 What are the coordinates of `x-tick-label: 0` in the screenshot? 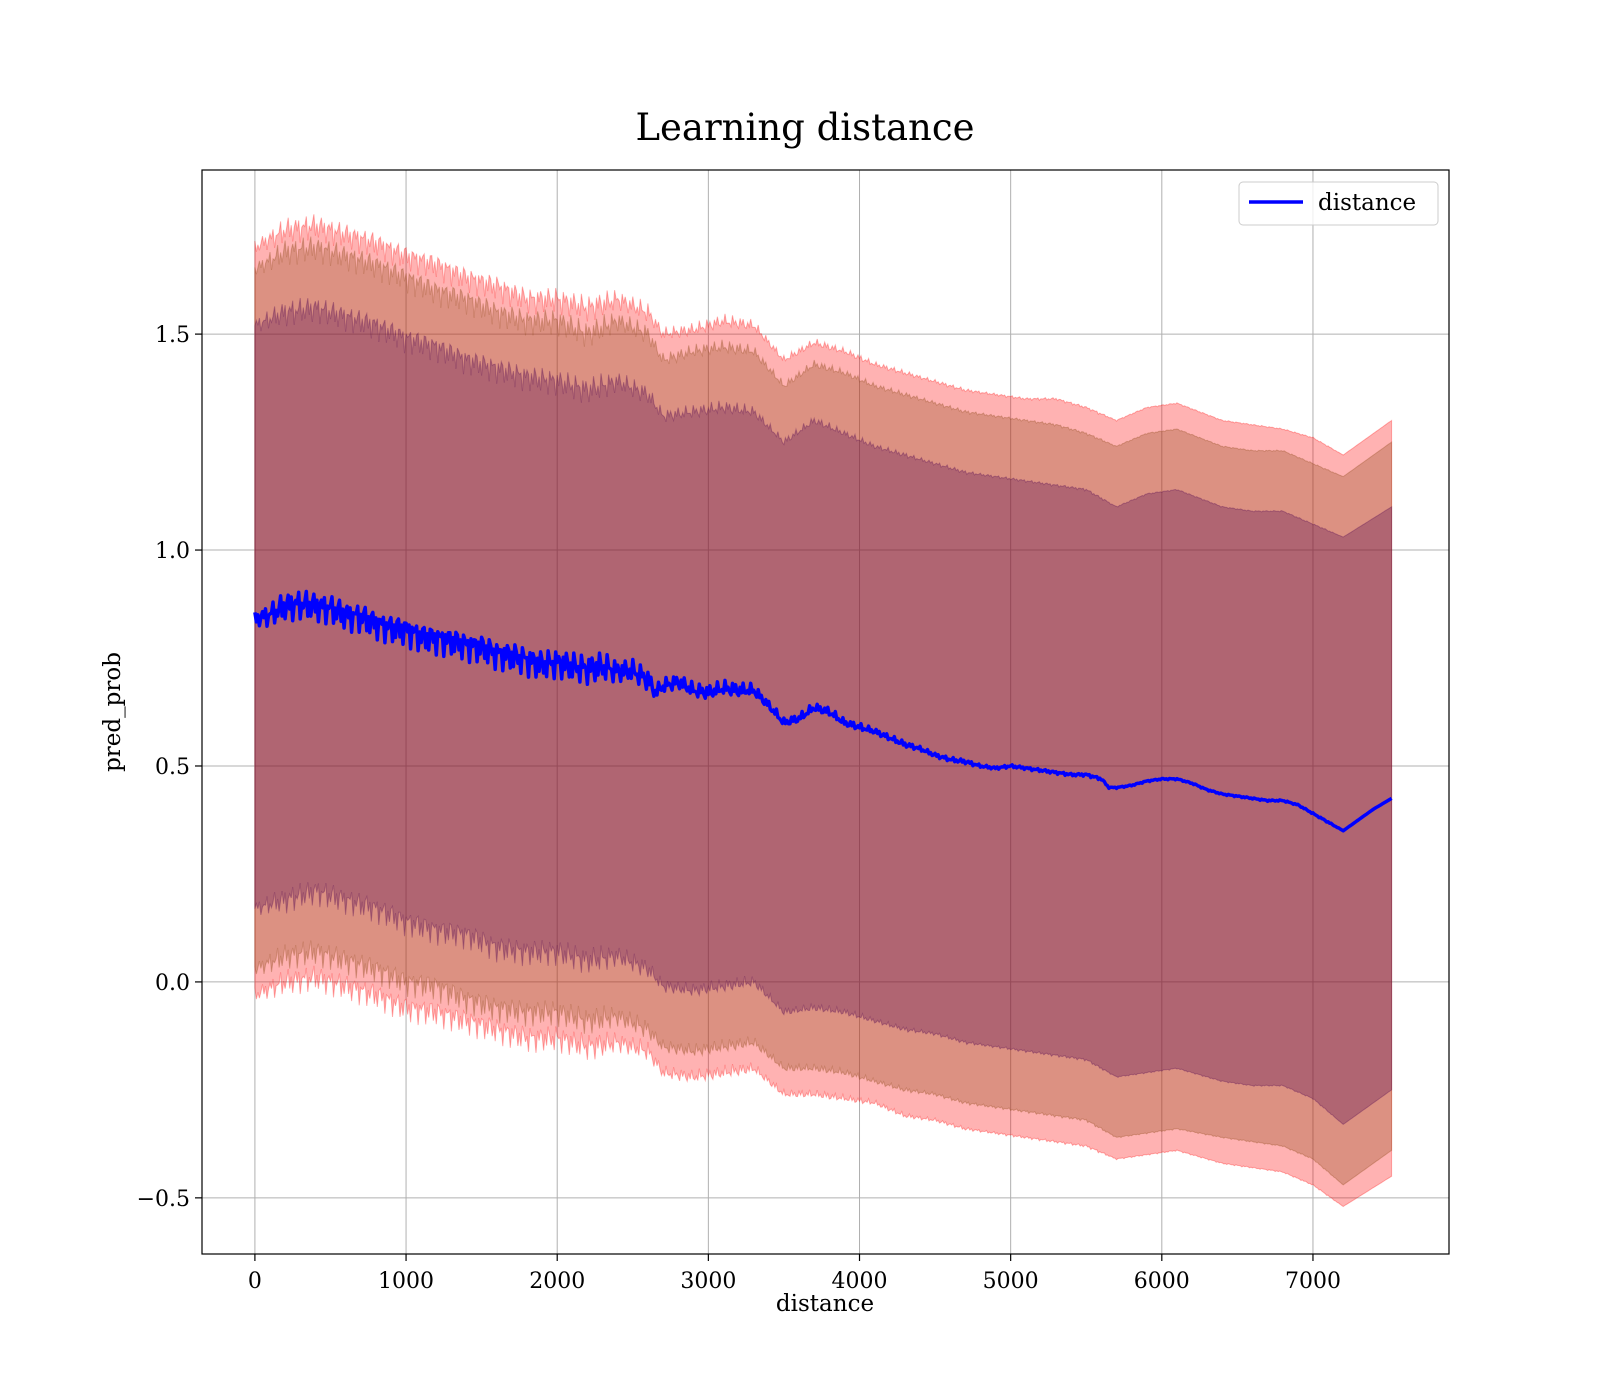 It's located at (255, 1281).